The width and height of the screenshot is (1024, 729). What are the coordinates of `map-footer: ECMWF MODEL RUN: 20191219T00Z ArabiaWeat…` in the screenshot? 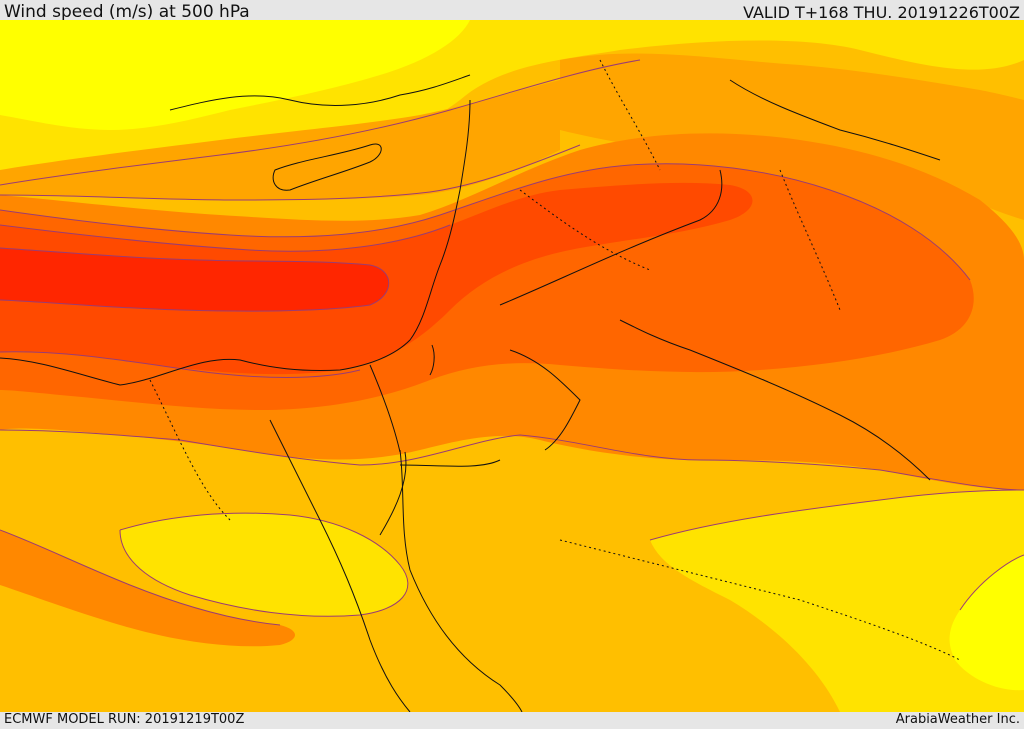 It's located at (512, 720).